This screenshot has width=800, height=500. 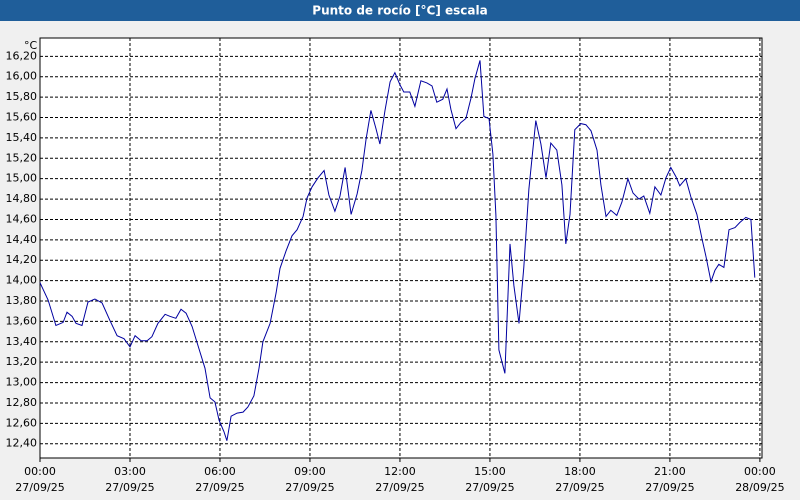 What do you see at coordinates (22, 198) in the screenshot?
I see `y-tick-label: 14,80` at bounding box center [22, 198].